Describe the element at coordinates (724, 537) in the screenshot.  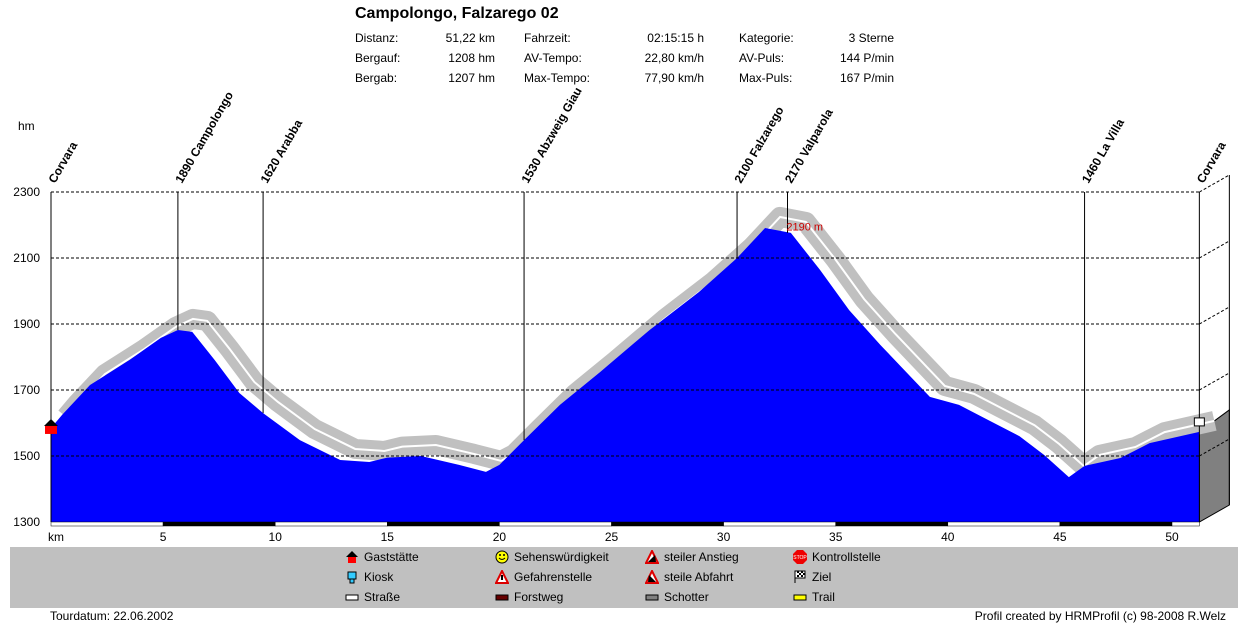
I see `x-tick-label: 30` at that location.